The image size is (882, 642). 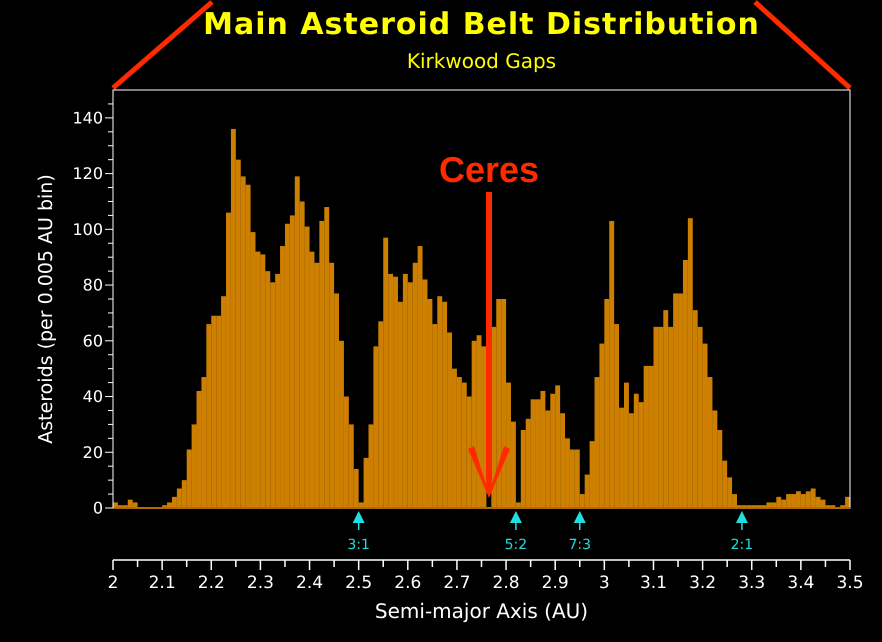 I want to click on y-tick-label: 40, so click(x=92, y=396).